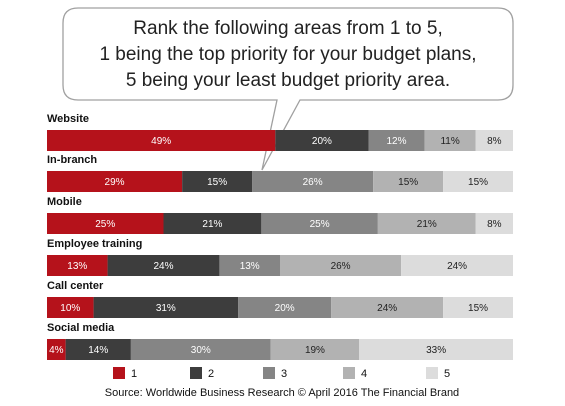  I want to click on legend-label: 5, so click(447, 374).